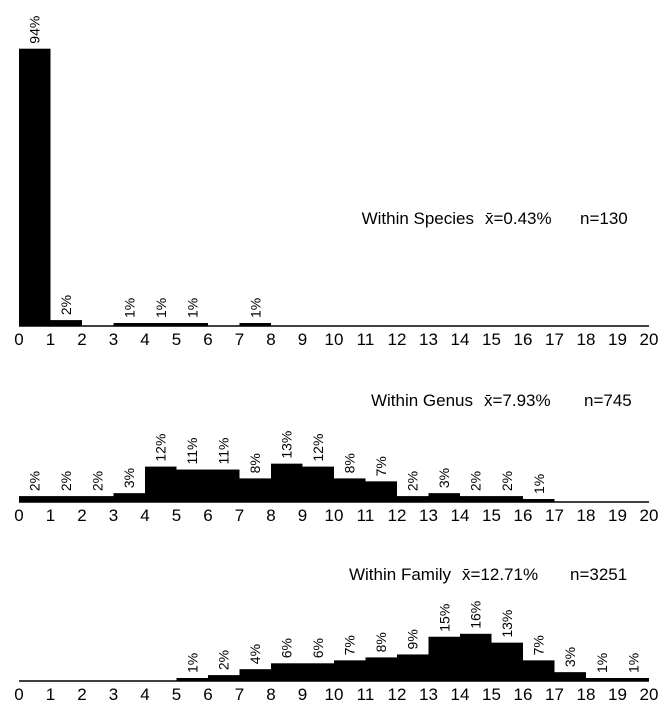 Image resolution: width=669 pixels, height=704 pixels. Describe the element at coordinates (608, 400) in the screenshot. I see `panel-genus-n: n=745` at that location.